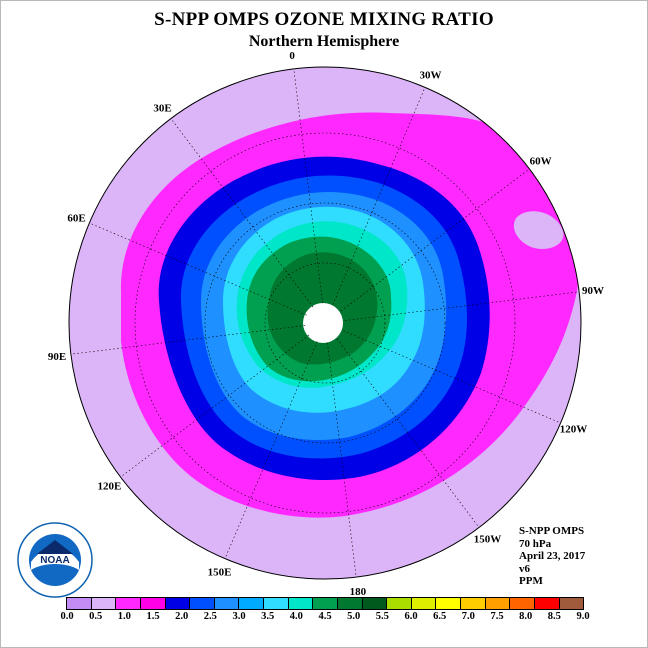 The height and width of the screenshot is (648, 648). I want to click on colorbar-tick-label: 3.5, so click(268, 616).